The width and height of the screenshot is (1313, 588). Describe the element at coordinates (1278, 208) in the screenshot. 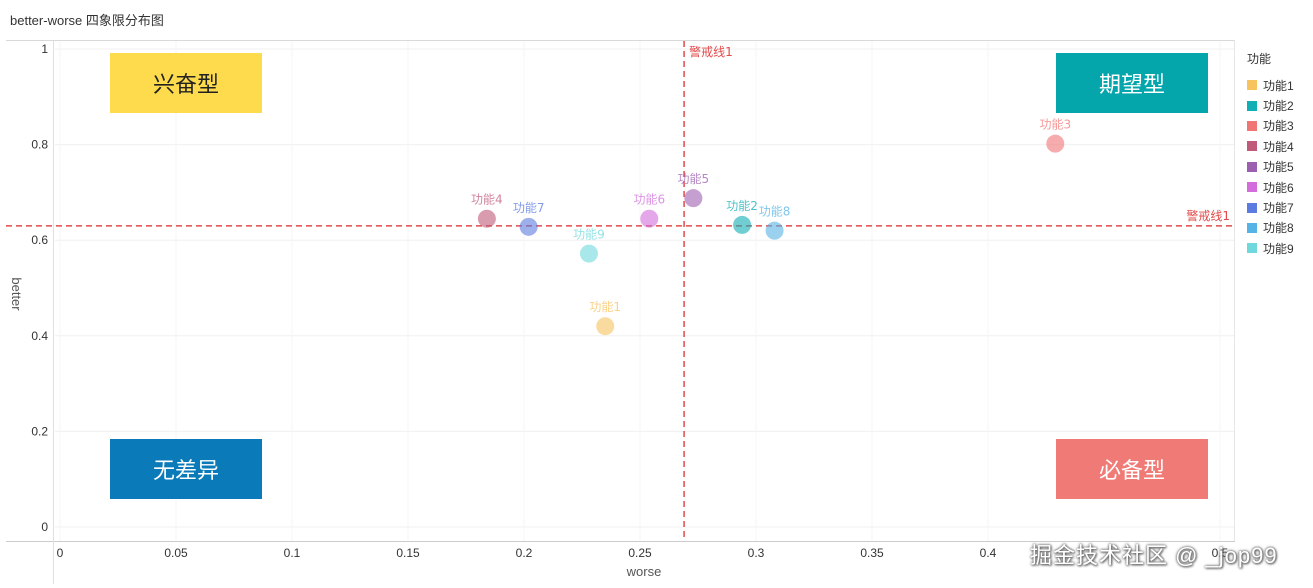

I see `legend-label: 功能7` at that location.